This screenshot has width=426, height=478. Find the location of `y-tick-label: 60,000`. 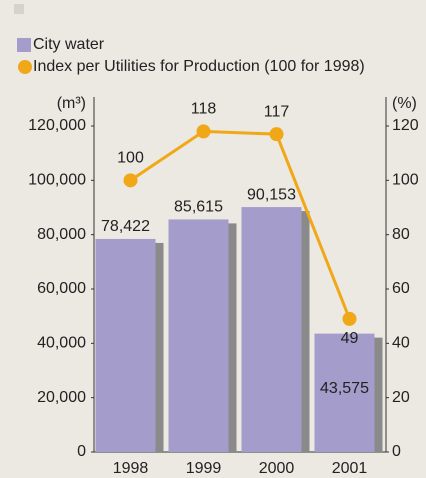

y-tick-label: 60,000 is located at coordinates (61, 288).